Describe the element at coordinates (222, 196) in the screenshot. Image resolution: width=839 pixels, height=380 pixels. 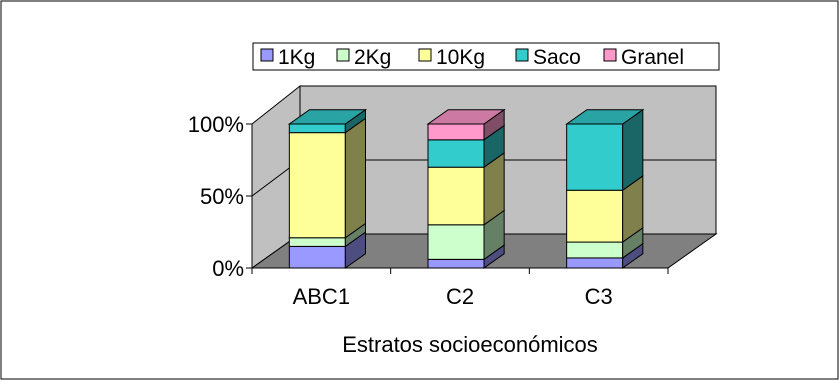
I see `y-tick-label: 50%` at that location.